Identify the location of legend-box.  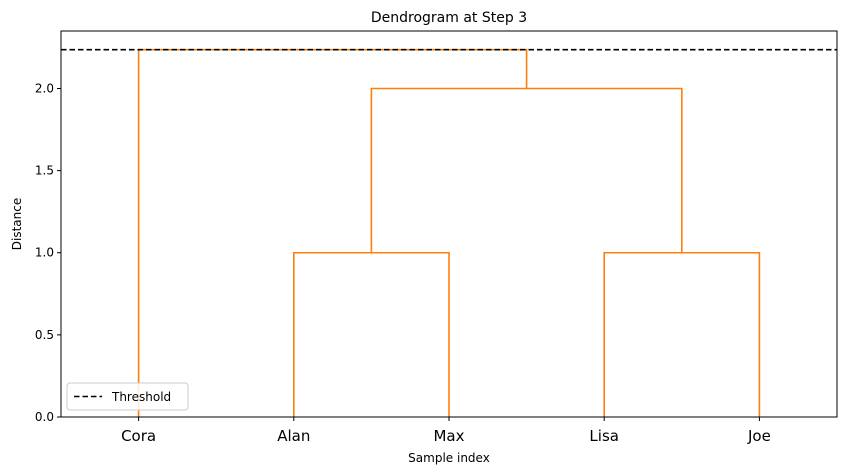
(127, 396).